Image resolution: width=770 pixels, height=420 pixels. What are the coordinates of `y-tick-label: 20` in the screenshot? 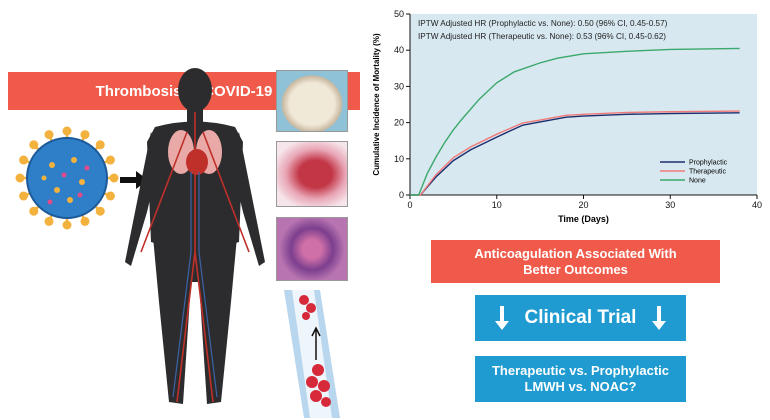 It's located at (399, 123).